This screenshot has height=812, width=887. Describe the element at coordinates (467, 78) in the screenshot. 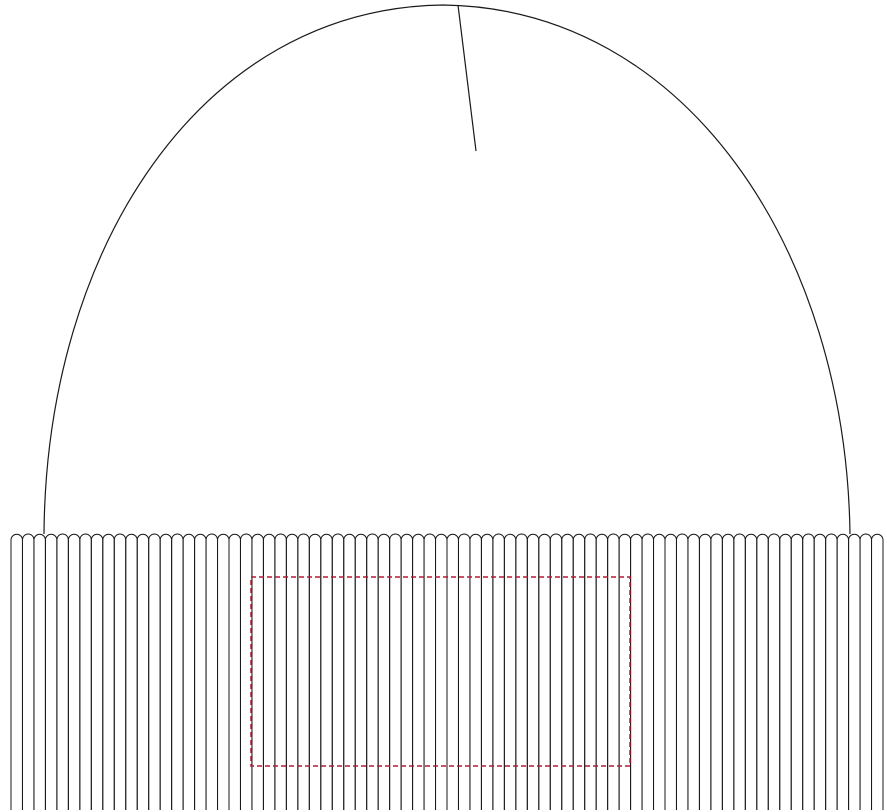

I see `crown-seam-line` at that location.